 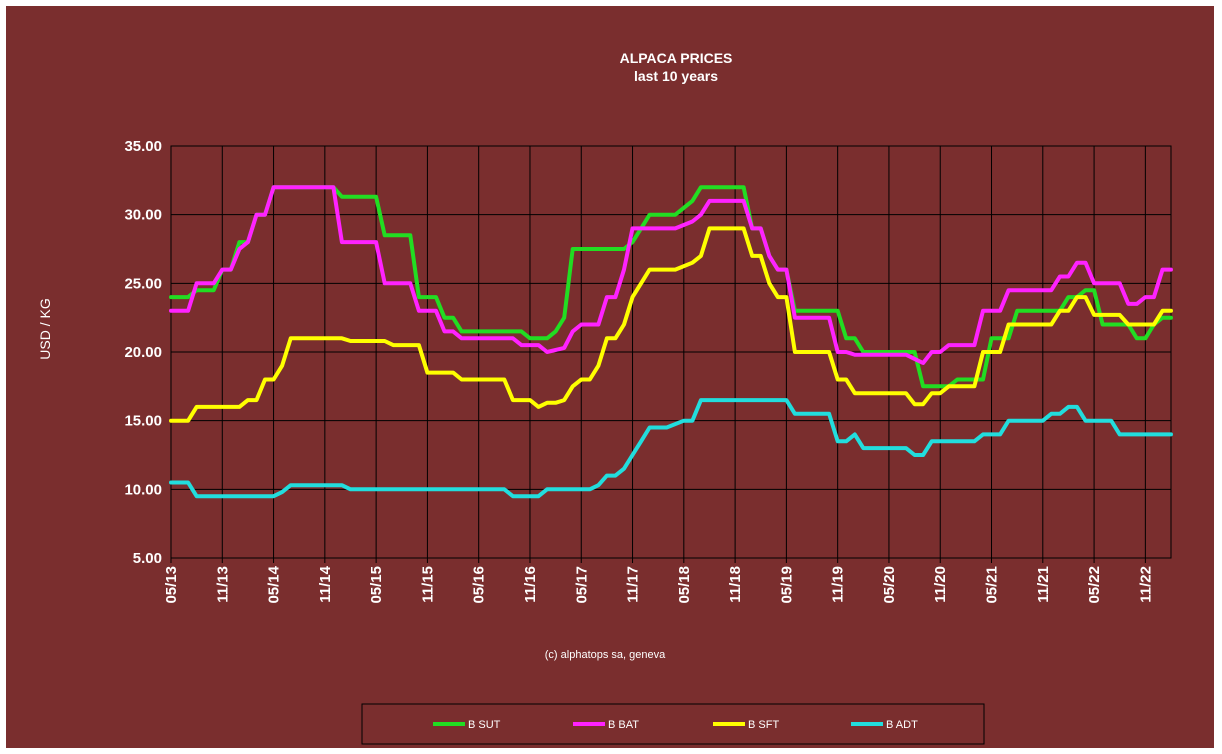 I want to click on y-tick-label: 20.00, so click(x=143, y=352).